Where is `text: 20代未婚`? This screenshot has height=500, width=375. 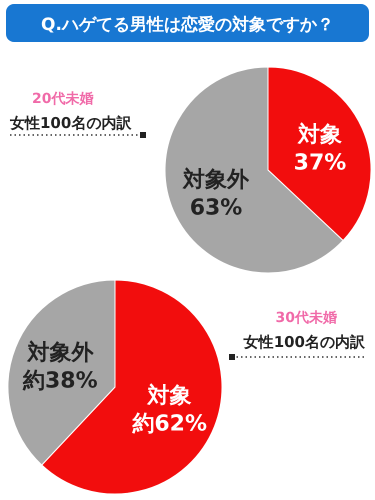 text: 20代未婚 is located at coordinates (63, 99).